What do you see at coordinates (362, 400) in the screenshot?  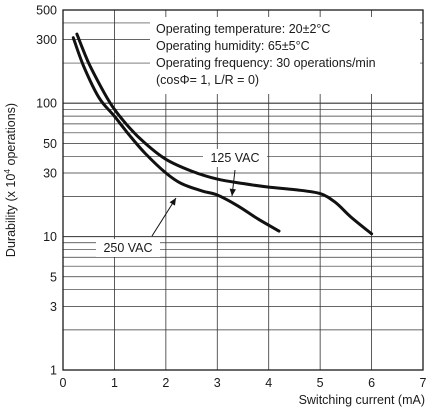 I see `x-axis-label: Switching current (mA)` at bounding box center [362, 400].